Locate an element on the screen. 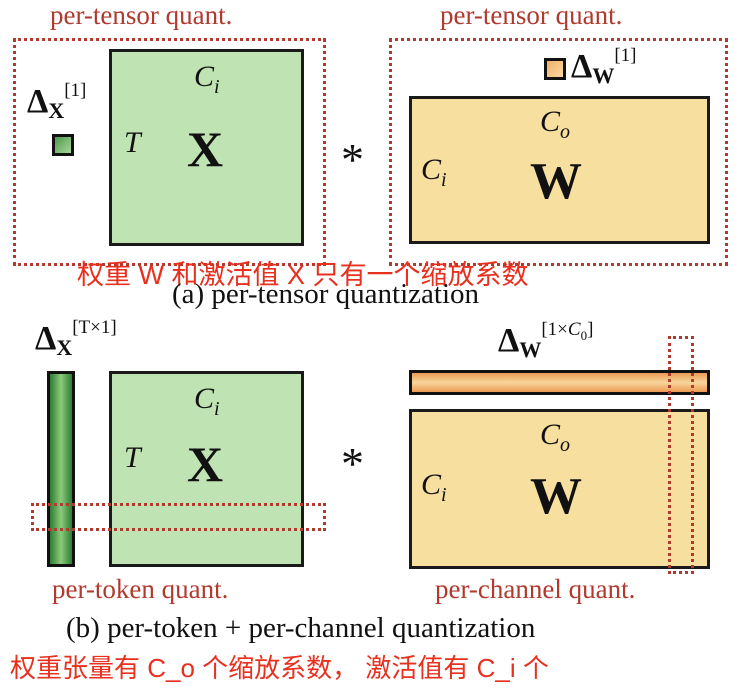  matrix-x-b-col-label: Ci is located at coordinates (207, 401).